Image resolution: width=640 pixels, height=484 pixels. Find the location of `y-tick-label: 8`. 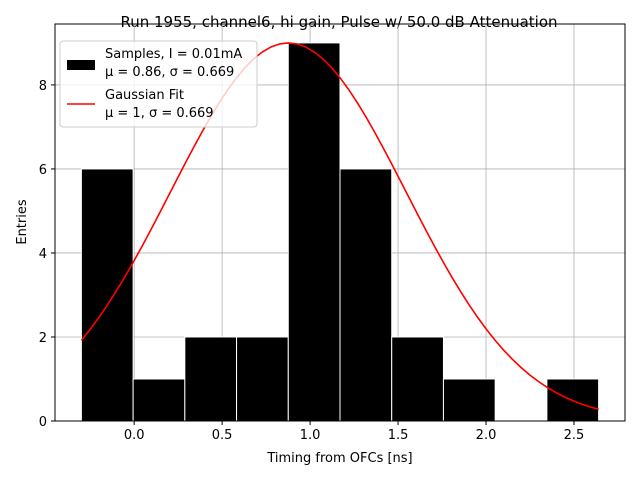

y-tick-label: 8 is located at coordinates (43, 86).